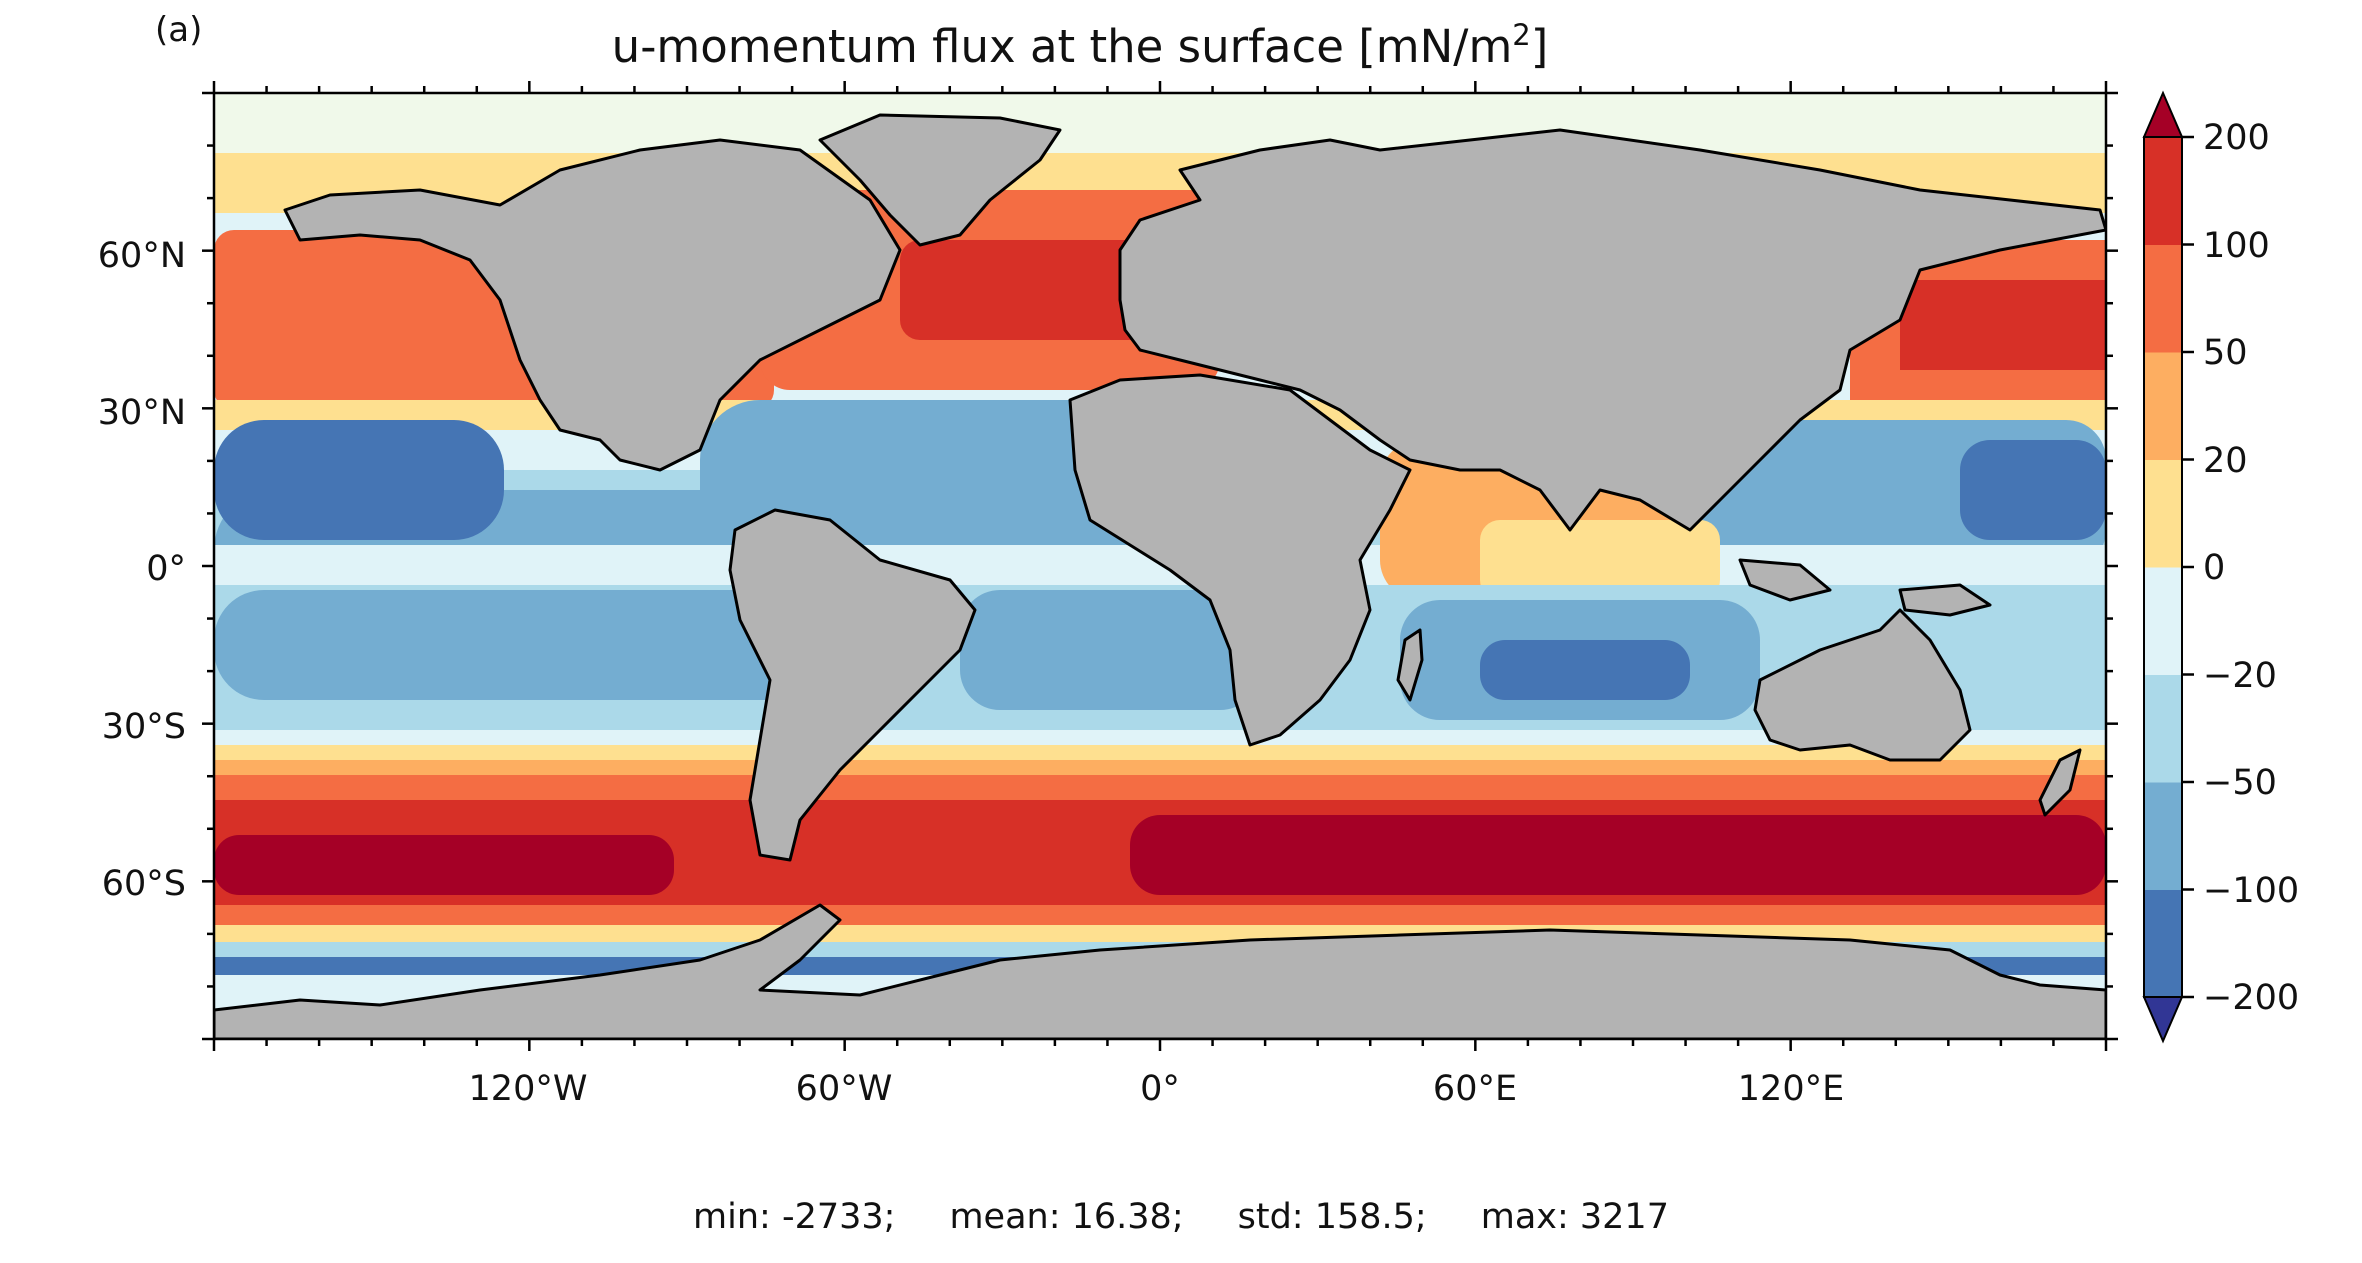  Describe the element at coordinates (1791, 1089) in the screenshot. I see `x-tick-label: 120°E` at that location.